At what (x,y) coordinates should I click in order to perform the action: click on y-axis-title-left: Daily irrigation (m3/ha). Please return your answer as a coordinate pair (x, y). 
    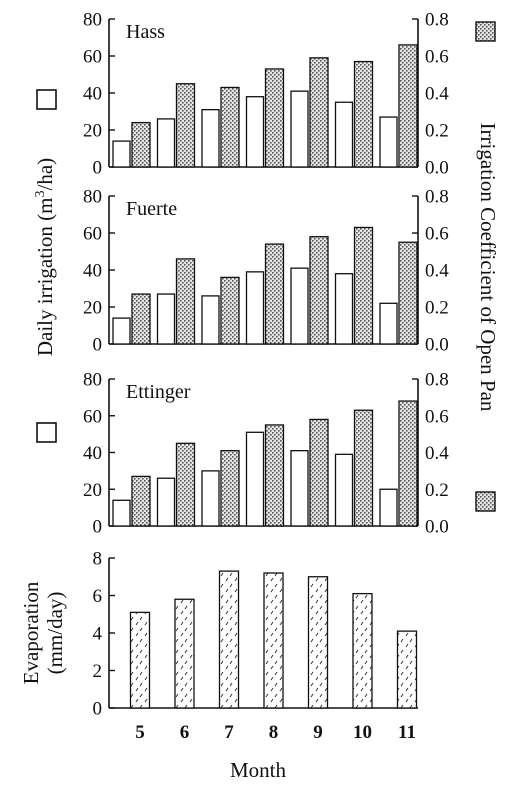
    Looking at the image, I should click on (45, 257).